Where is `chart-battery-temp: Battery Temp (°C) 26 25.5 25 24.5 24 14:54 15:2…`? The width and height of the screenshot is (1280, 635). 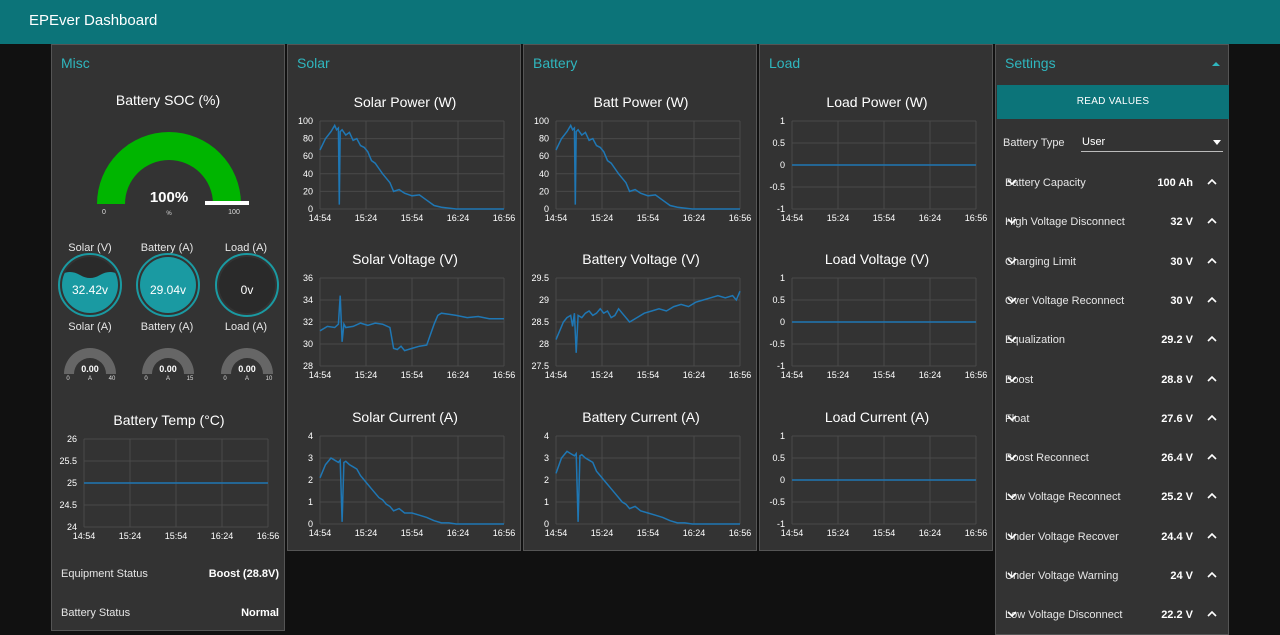 chart-battery-temp: Battery Temp (°C) 26 25.5 25 24.5 24 14:54 15:2… is located at coordinates (169, 477).